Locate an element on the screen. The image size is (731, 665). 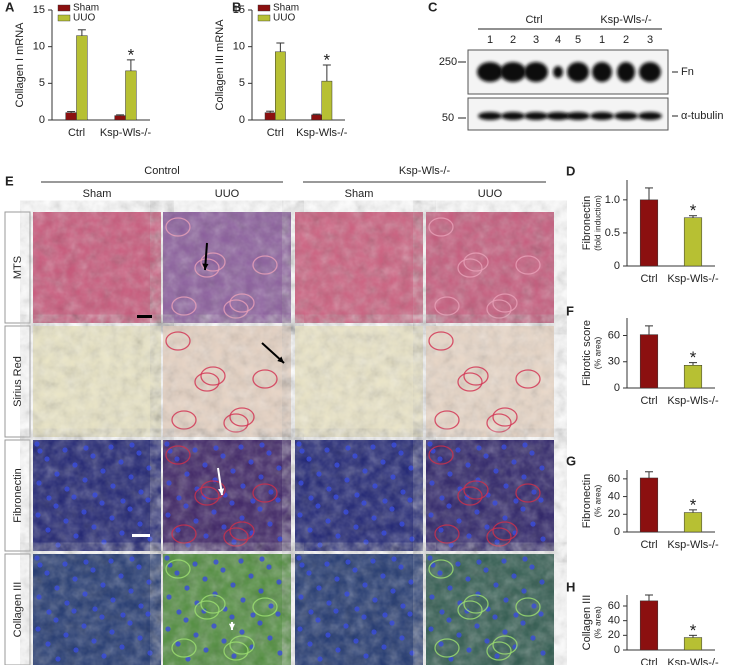
panel-label: E is located at coordinates (9, 180).